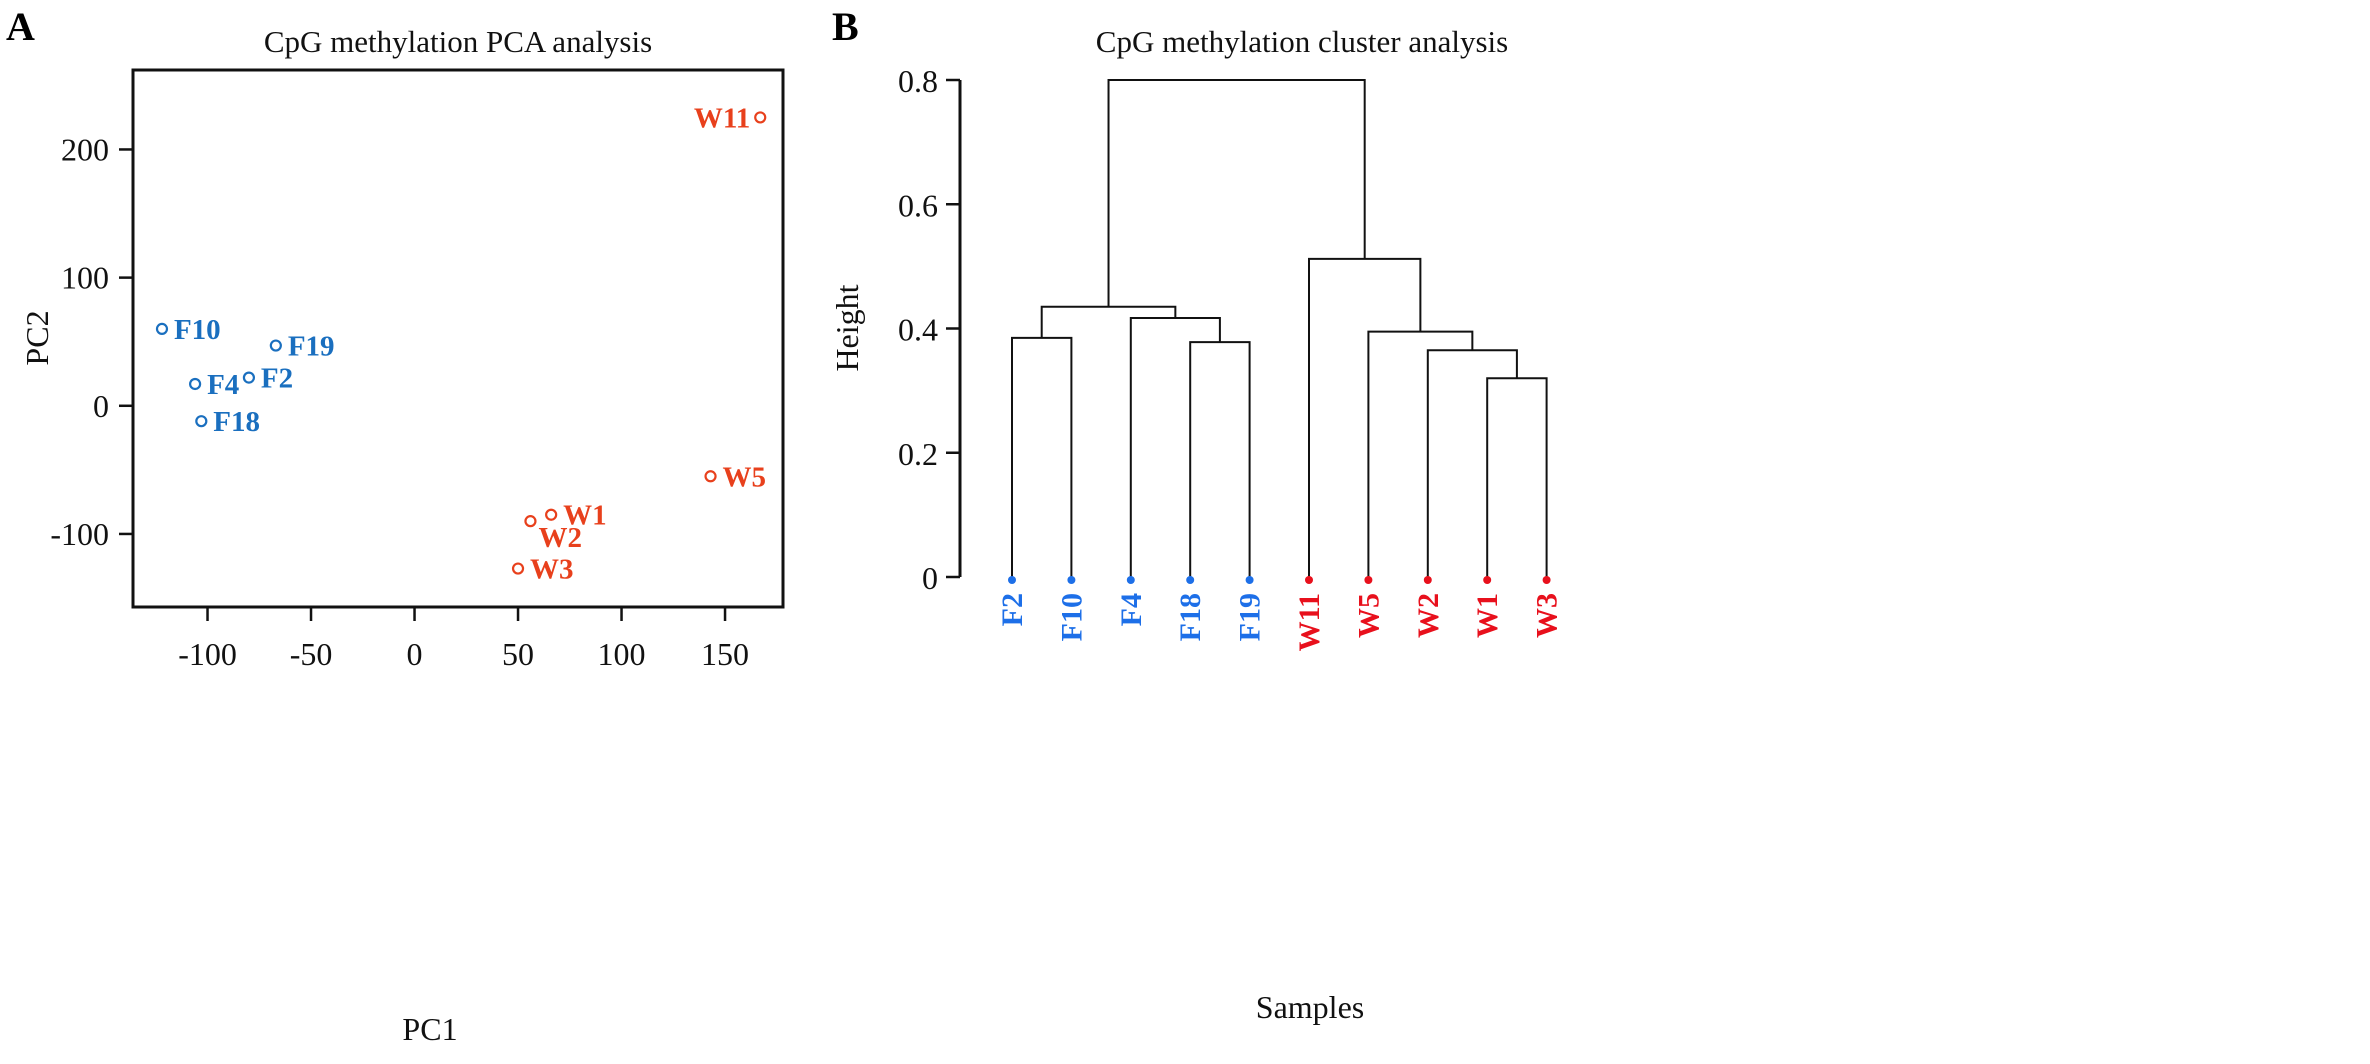  What do you see at coordinates (162, 328) in the screenshot?
I see `pca-point-f10` at bounding box center [162, 328].